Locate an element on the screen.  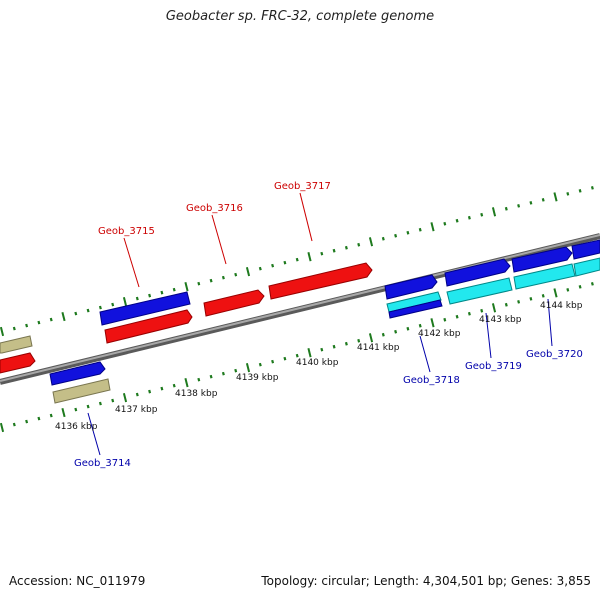
gene-label: Geob_3714 is located at coordinates (102, 463).